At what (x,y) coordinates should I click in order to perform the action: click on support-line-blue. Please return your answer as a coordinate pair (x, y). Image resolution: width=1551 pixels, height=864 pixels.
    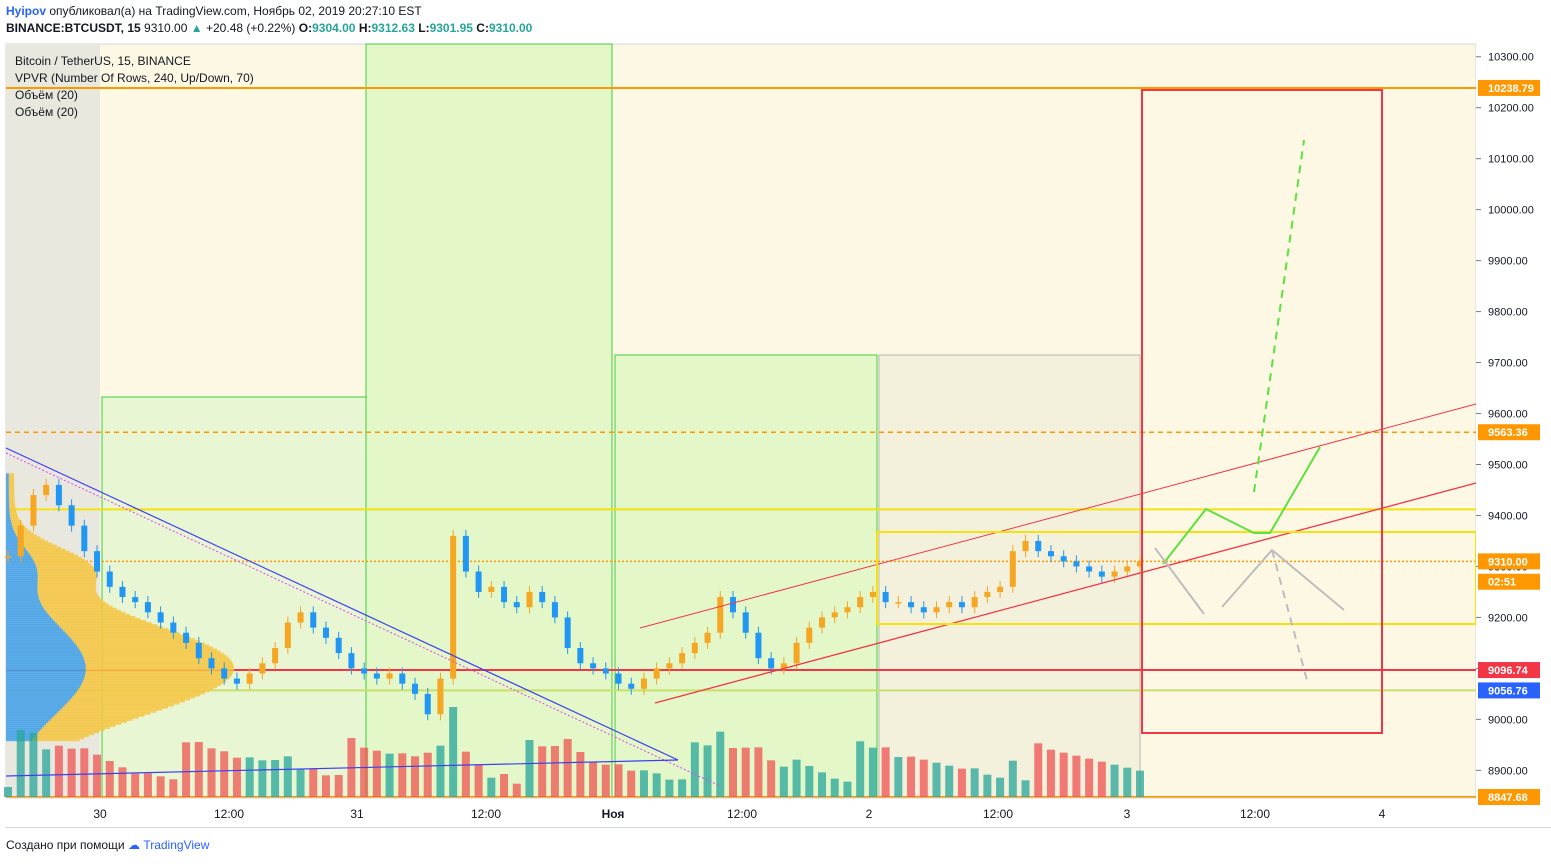
    Looking at the image, I should click on (342, 768).